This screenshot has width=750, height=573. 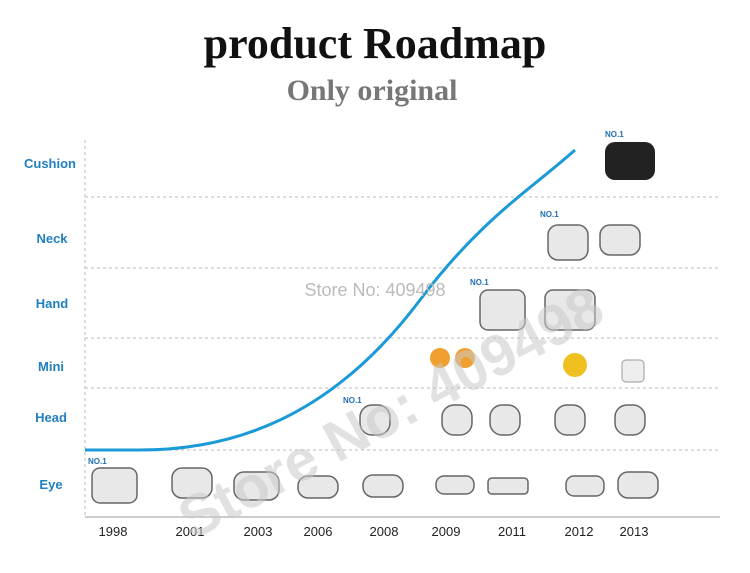 What do you see at coordinates (375, 43) in the screenshot?
I see `title: product Roadmap` at bounding box center [375, 43].